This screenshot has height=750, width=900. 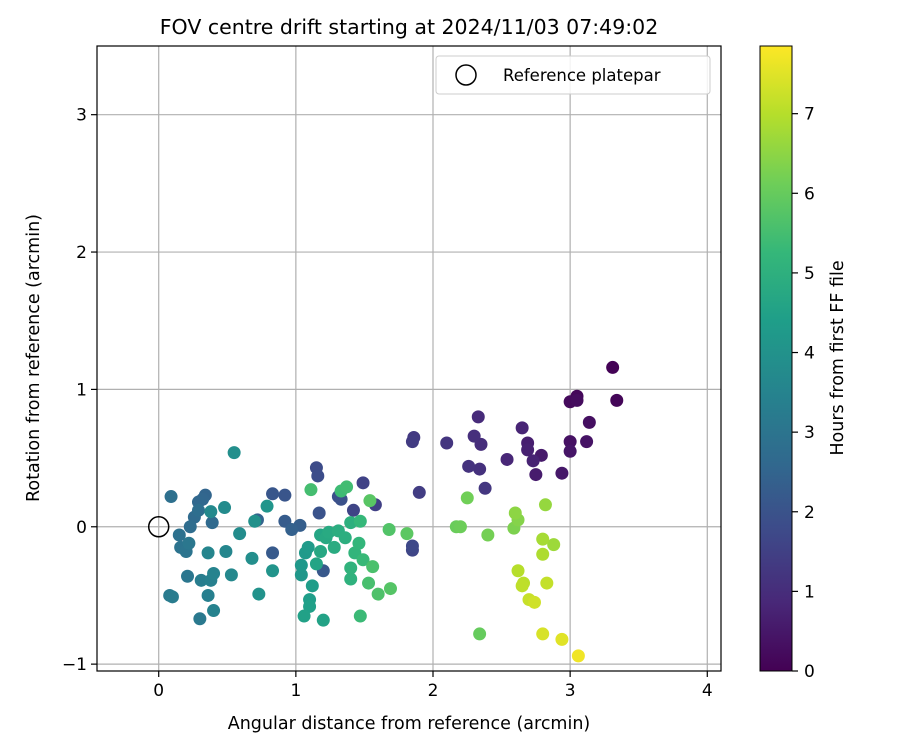 What do you see at coordinates (776, 358) in the screenshot?
I see `colorbar` at bounding box center [776, 358].